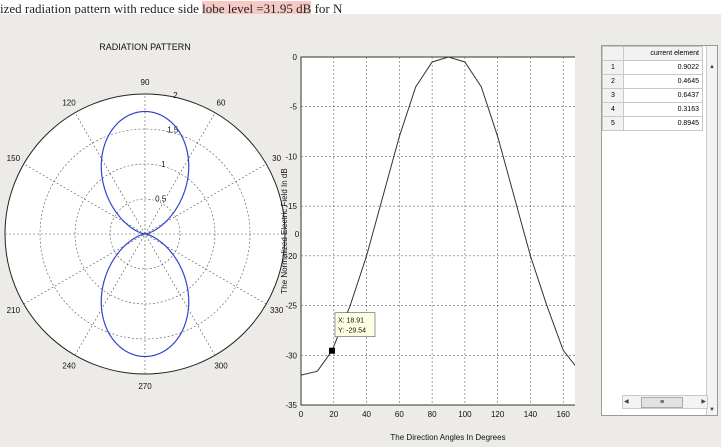  I want to click on polar-radial-label: 1, so click(163, 164).